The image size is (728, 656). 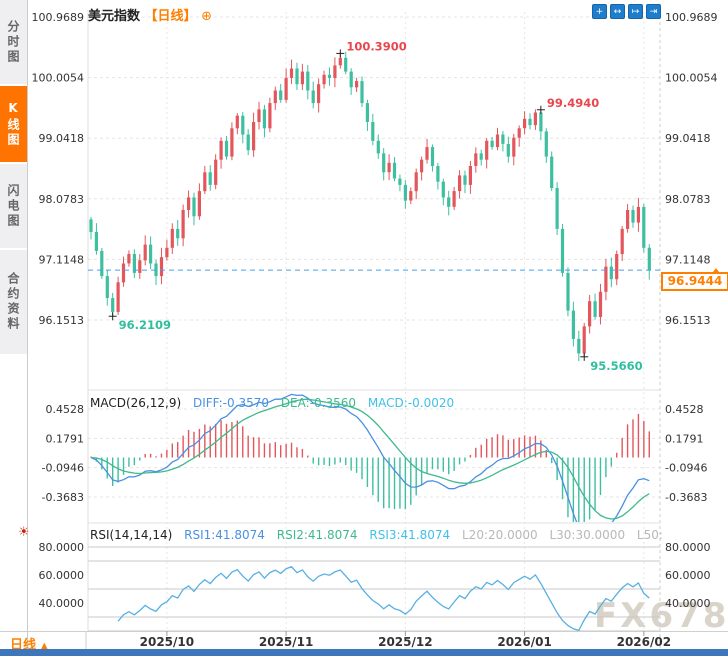 I want to click on svg-text: 95.5660, so click(x=616, y=366).